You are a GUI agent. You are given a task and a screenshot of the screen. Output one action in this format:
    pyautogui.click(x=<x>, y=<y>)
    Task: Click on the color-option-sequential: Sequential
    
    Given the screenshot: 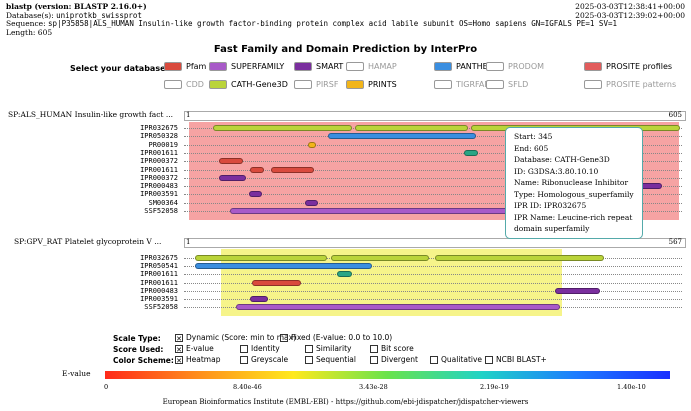 What is the action you would take?
    pyautogui.click(x=330, y=359)
    